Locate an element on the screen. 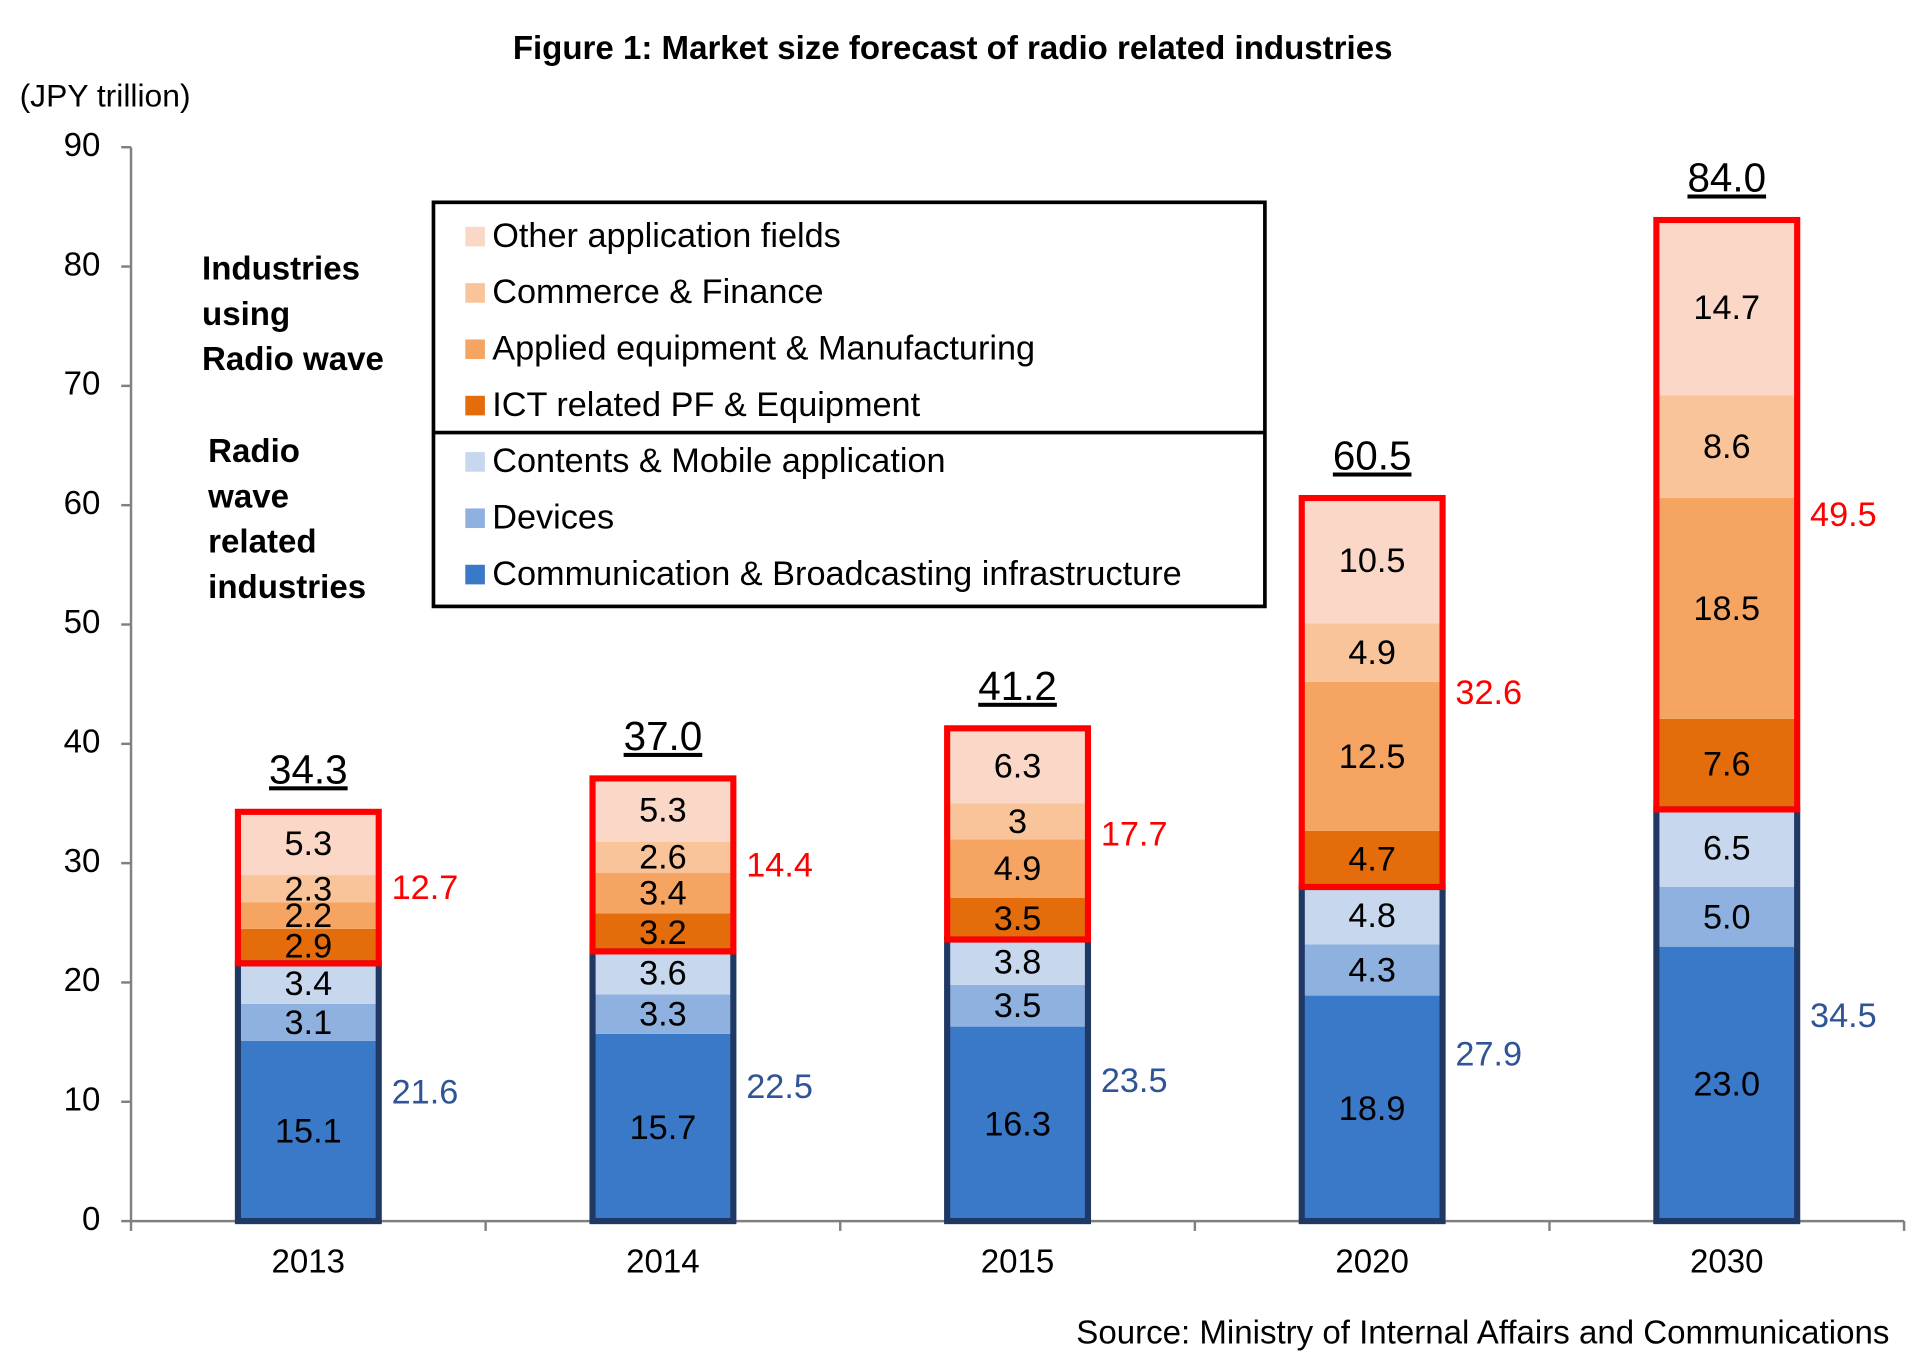 This screenshot has height=1372, width=1920. segment-label: 4.7 is located at coordinates (1372, 859).